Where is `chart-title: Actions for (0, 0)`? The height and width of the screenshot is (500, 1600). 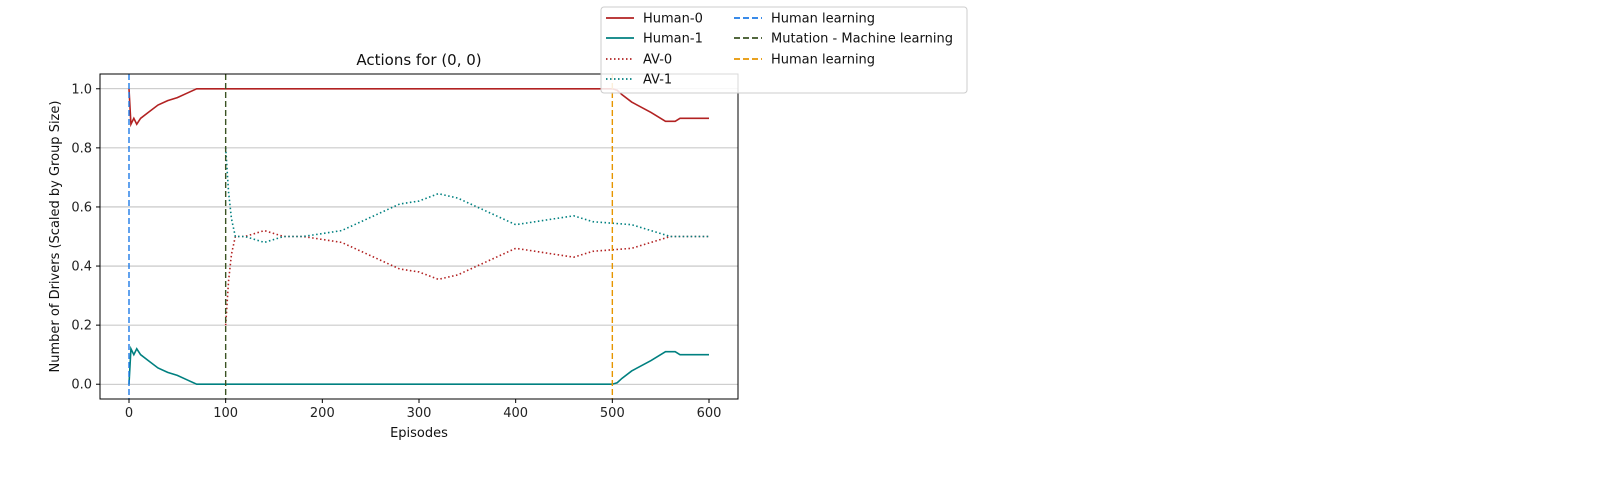
chart-title: Actions for (0, 0) is located at coordinates (418, 60).